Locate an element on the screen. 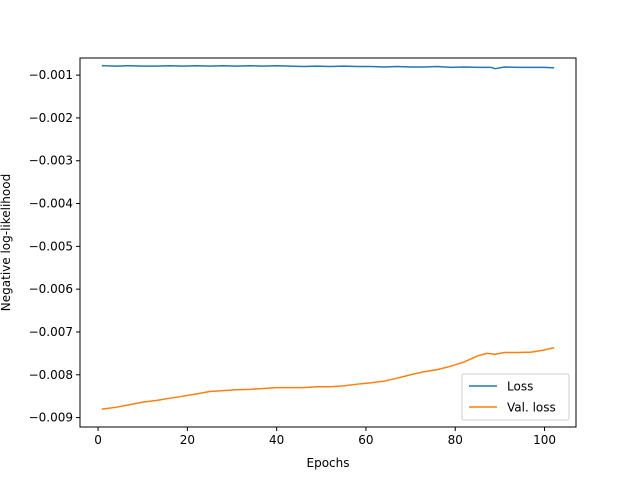  y-tick-label: −0.003 is located at coordinates (51, 161).